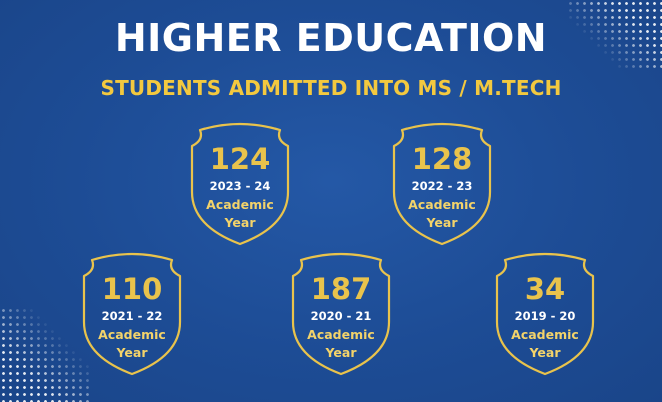 The height and width of the screenshot is (402, 662). I want to click on badge-years: 2021 - 22, so click(132, 316).